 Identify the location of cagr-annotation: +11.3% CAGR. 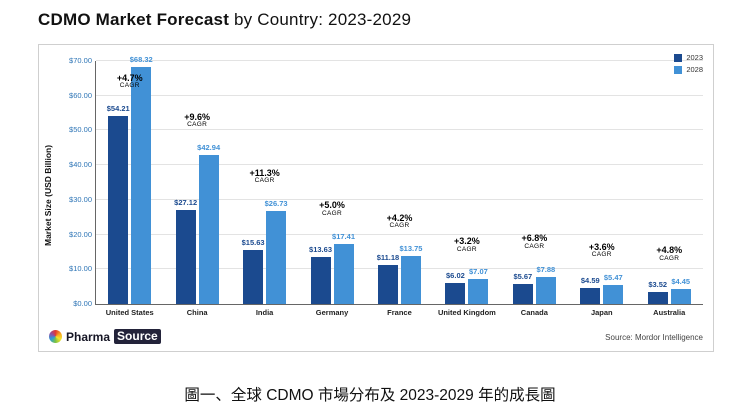
(265, 176).